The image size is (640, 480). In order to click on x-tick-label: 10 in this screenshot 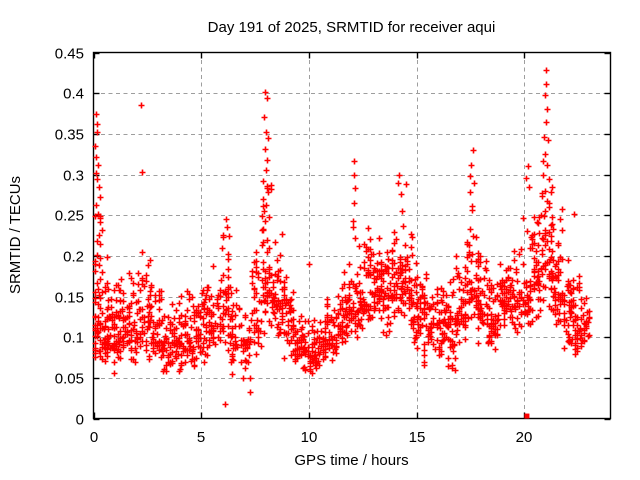, I will do `click(309, 437)`.